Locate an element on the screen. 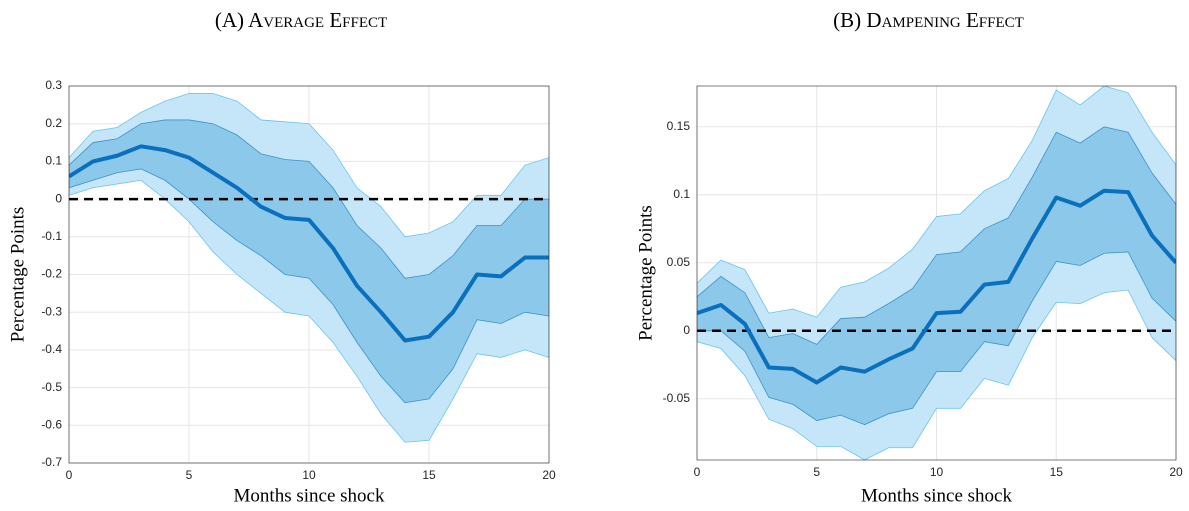 The width and height of the screenshot is (1189, 511). chart-title: (B) Dampening Effect is located at coordinates (928, 20).